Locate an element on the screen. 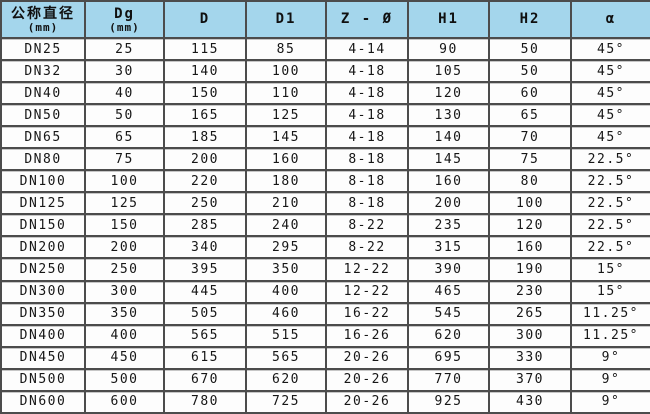 Image resolution: width=650 pixels, height=414 pixels. cell: 110 is located at coordinates (286, 93).